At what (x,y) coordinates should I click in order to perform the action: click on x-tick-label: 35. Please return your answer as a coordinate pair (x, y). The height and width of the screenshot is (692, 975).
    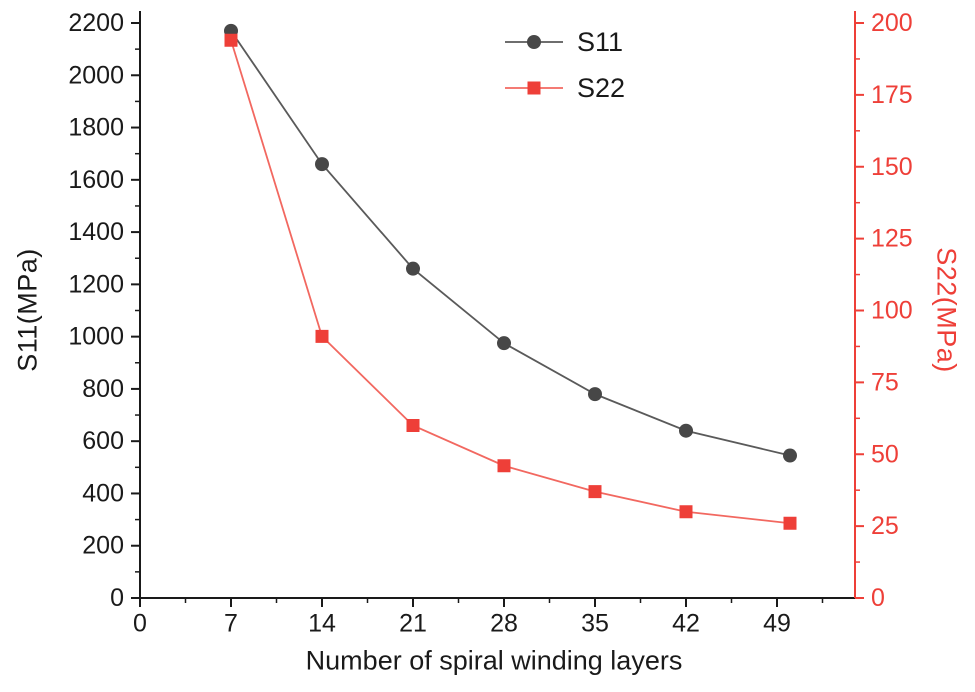
    Looking at the image, I should click on (595, 624).